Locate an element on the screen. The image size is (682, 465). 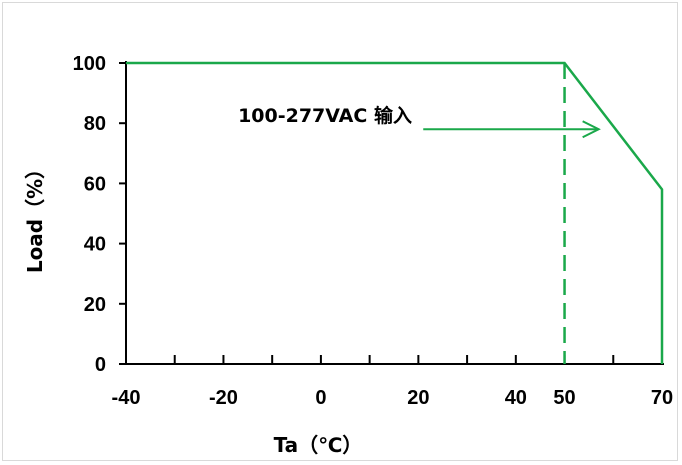
y-tick-label: 20 is located at coordinates (95, 305).